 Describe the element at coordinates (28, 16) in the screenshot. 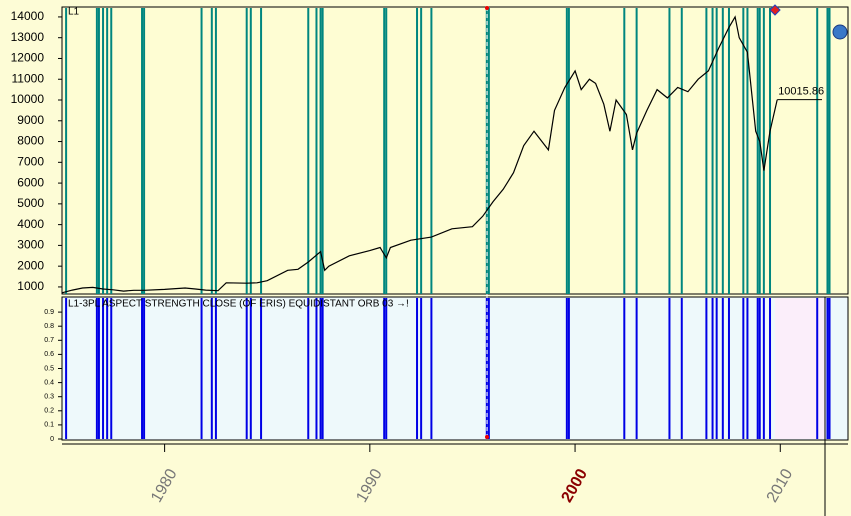

I see `y-tick-label: 14000` at that location.